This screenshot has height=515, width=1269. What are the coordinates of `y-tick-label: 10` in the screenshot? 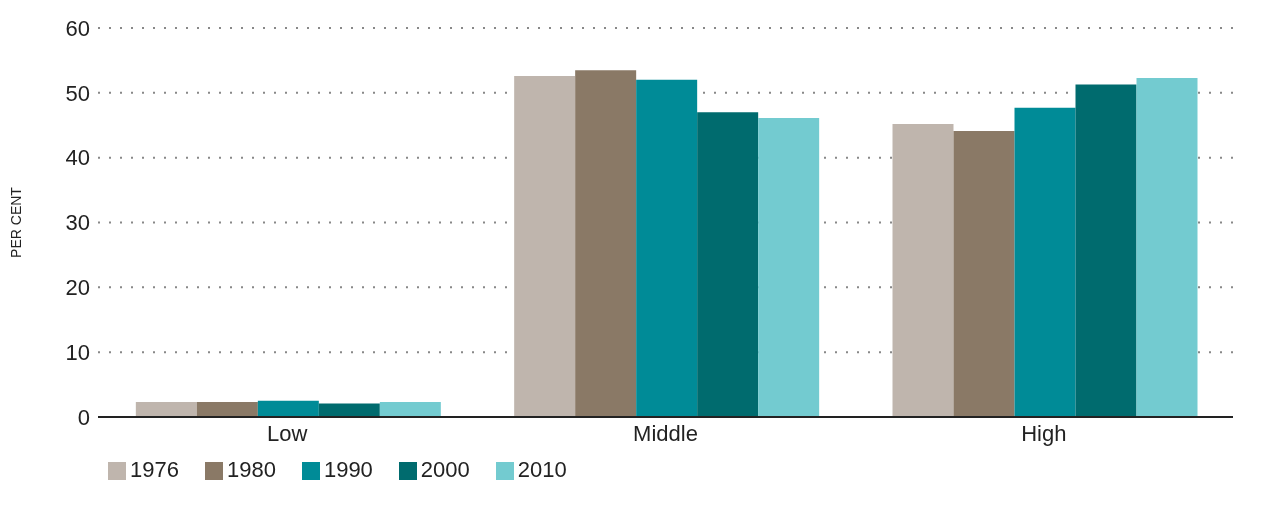 It's located at (77, 352).